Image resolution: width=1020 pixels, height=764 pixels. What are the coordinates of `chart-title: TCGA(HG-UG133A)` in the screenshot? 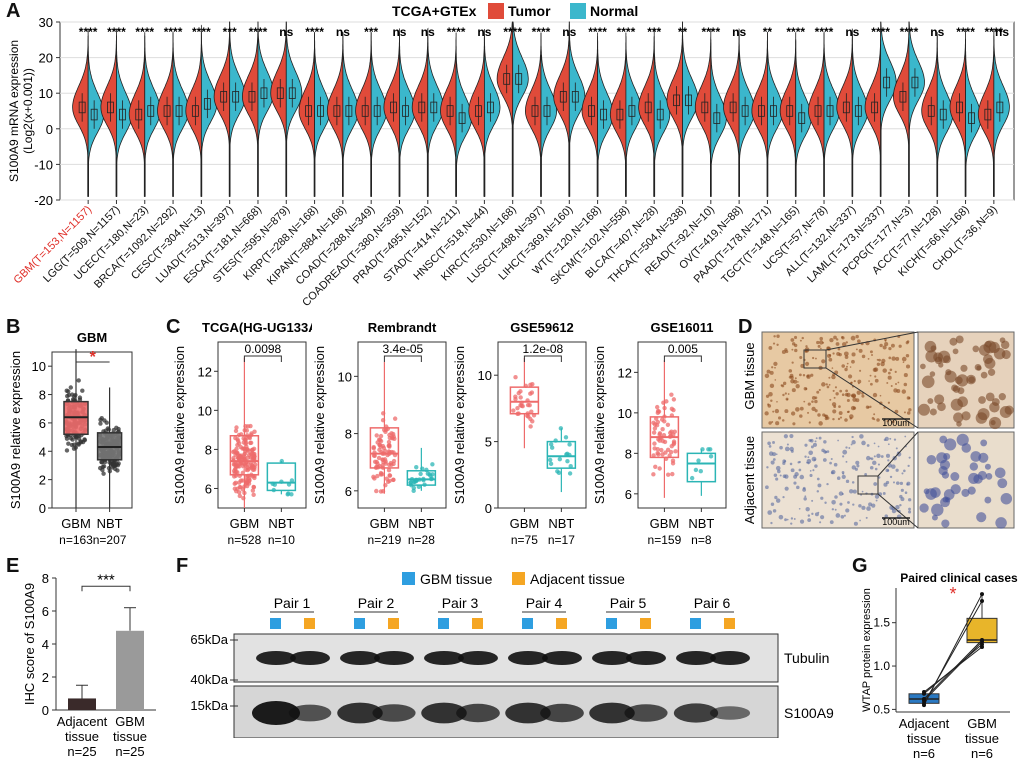 It's located at (257, 327).